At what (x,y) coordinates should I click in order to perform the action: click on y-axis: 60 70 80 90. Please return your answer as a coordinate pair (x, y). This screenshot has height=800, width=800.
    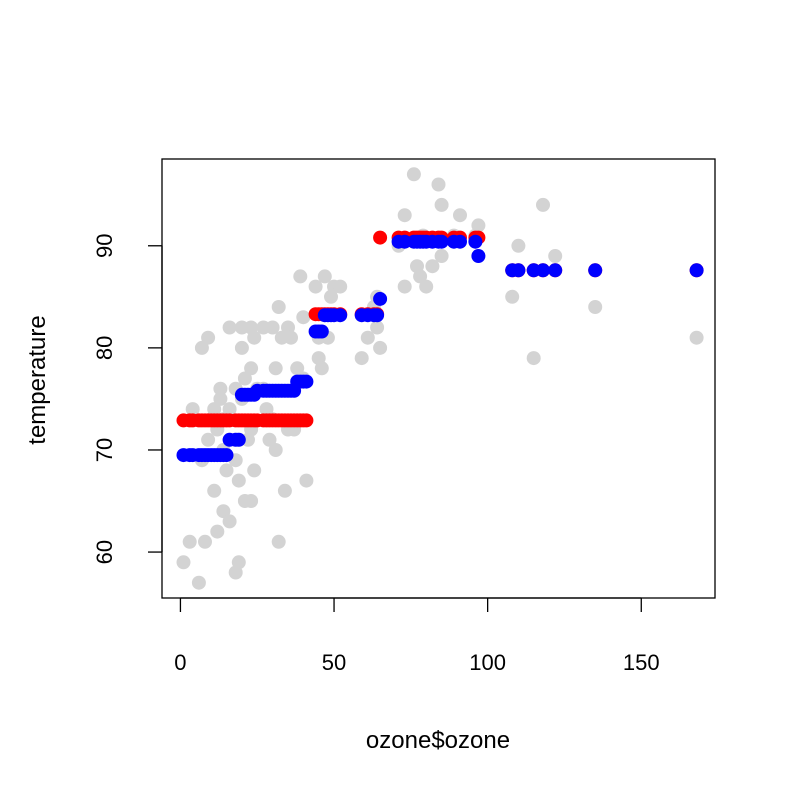
    Looking at the image, I should click on (127, 399).